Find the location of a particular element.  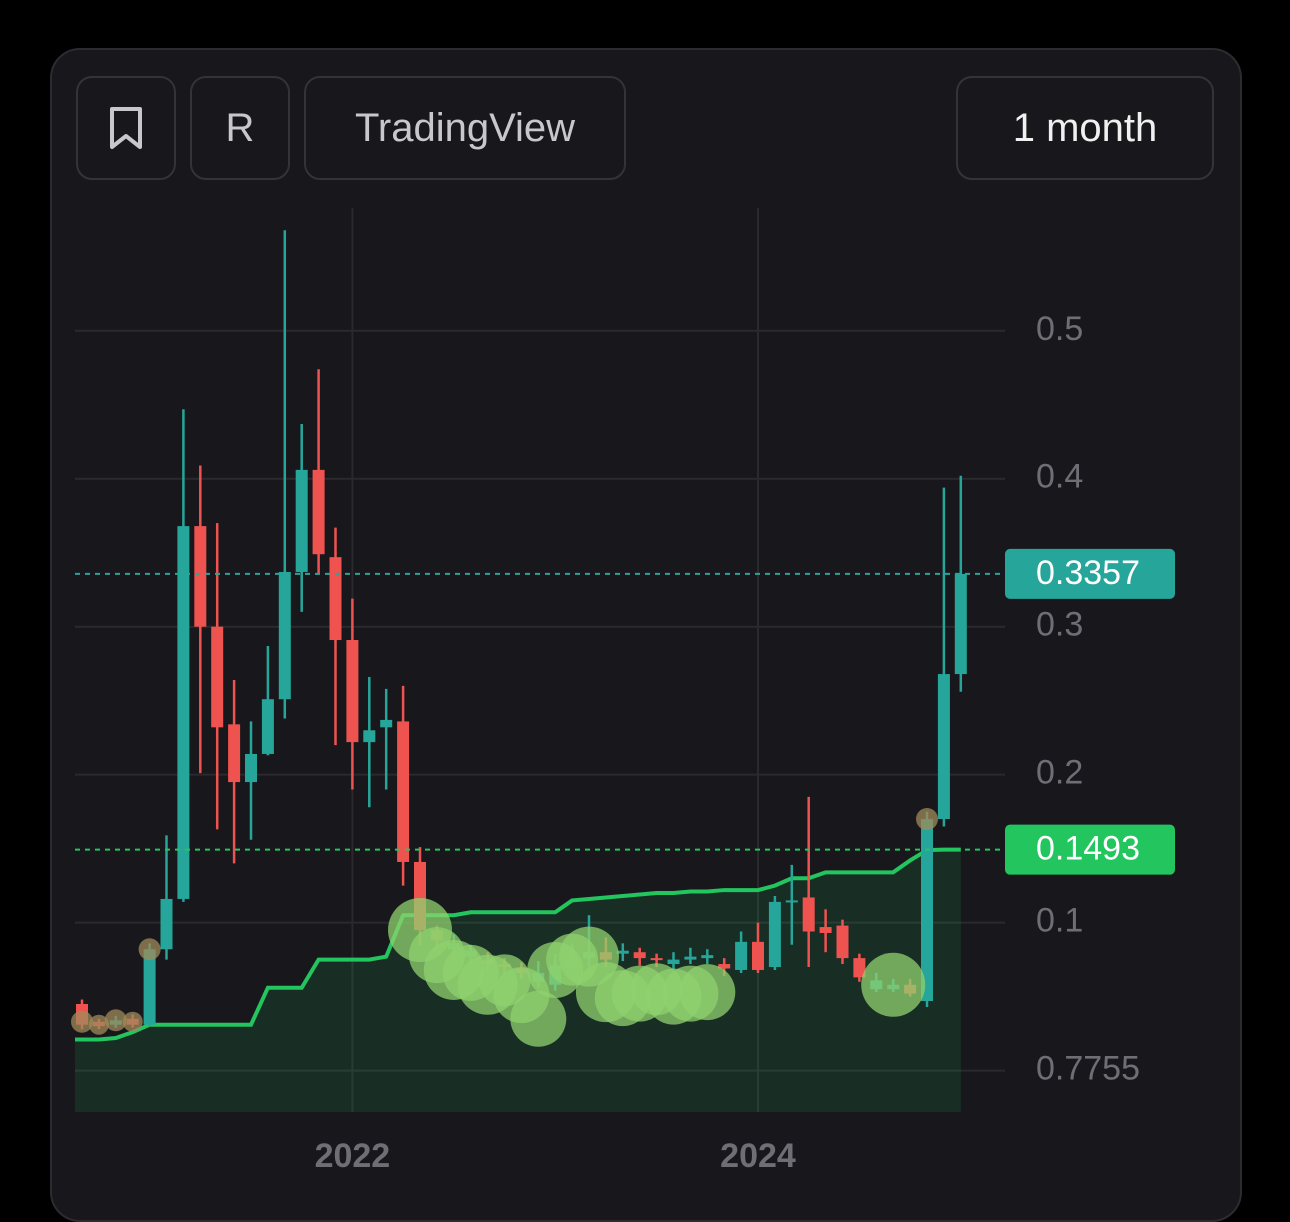

symbol-button: R is located at coordinates (240, 128).